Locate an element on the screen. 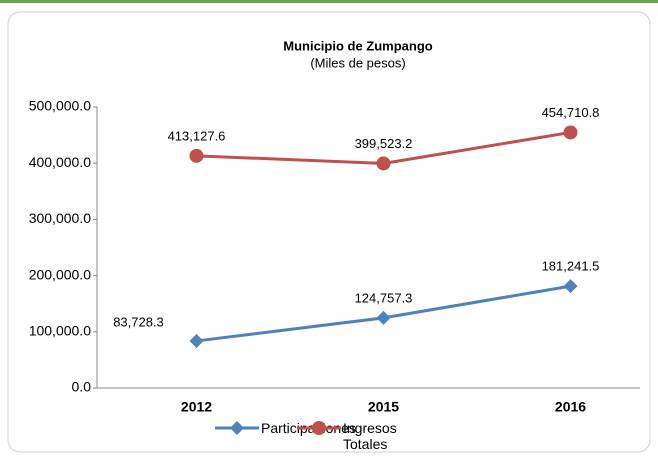 The image size is (658, 456). y-tick-label: 100,000.0 is located at coordinates (60, 331).